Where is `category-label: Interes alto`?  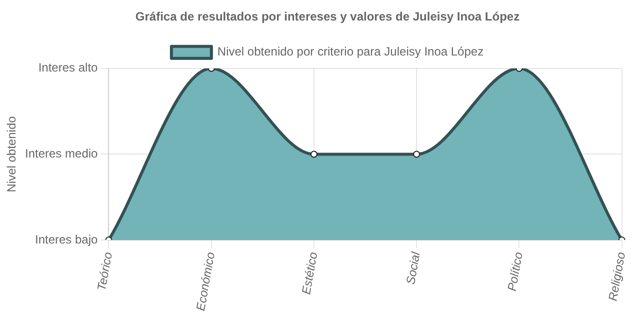
category-label: Interes alto is located at coordinates (68, 67).